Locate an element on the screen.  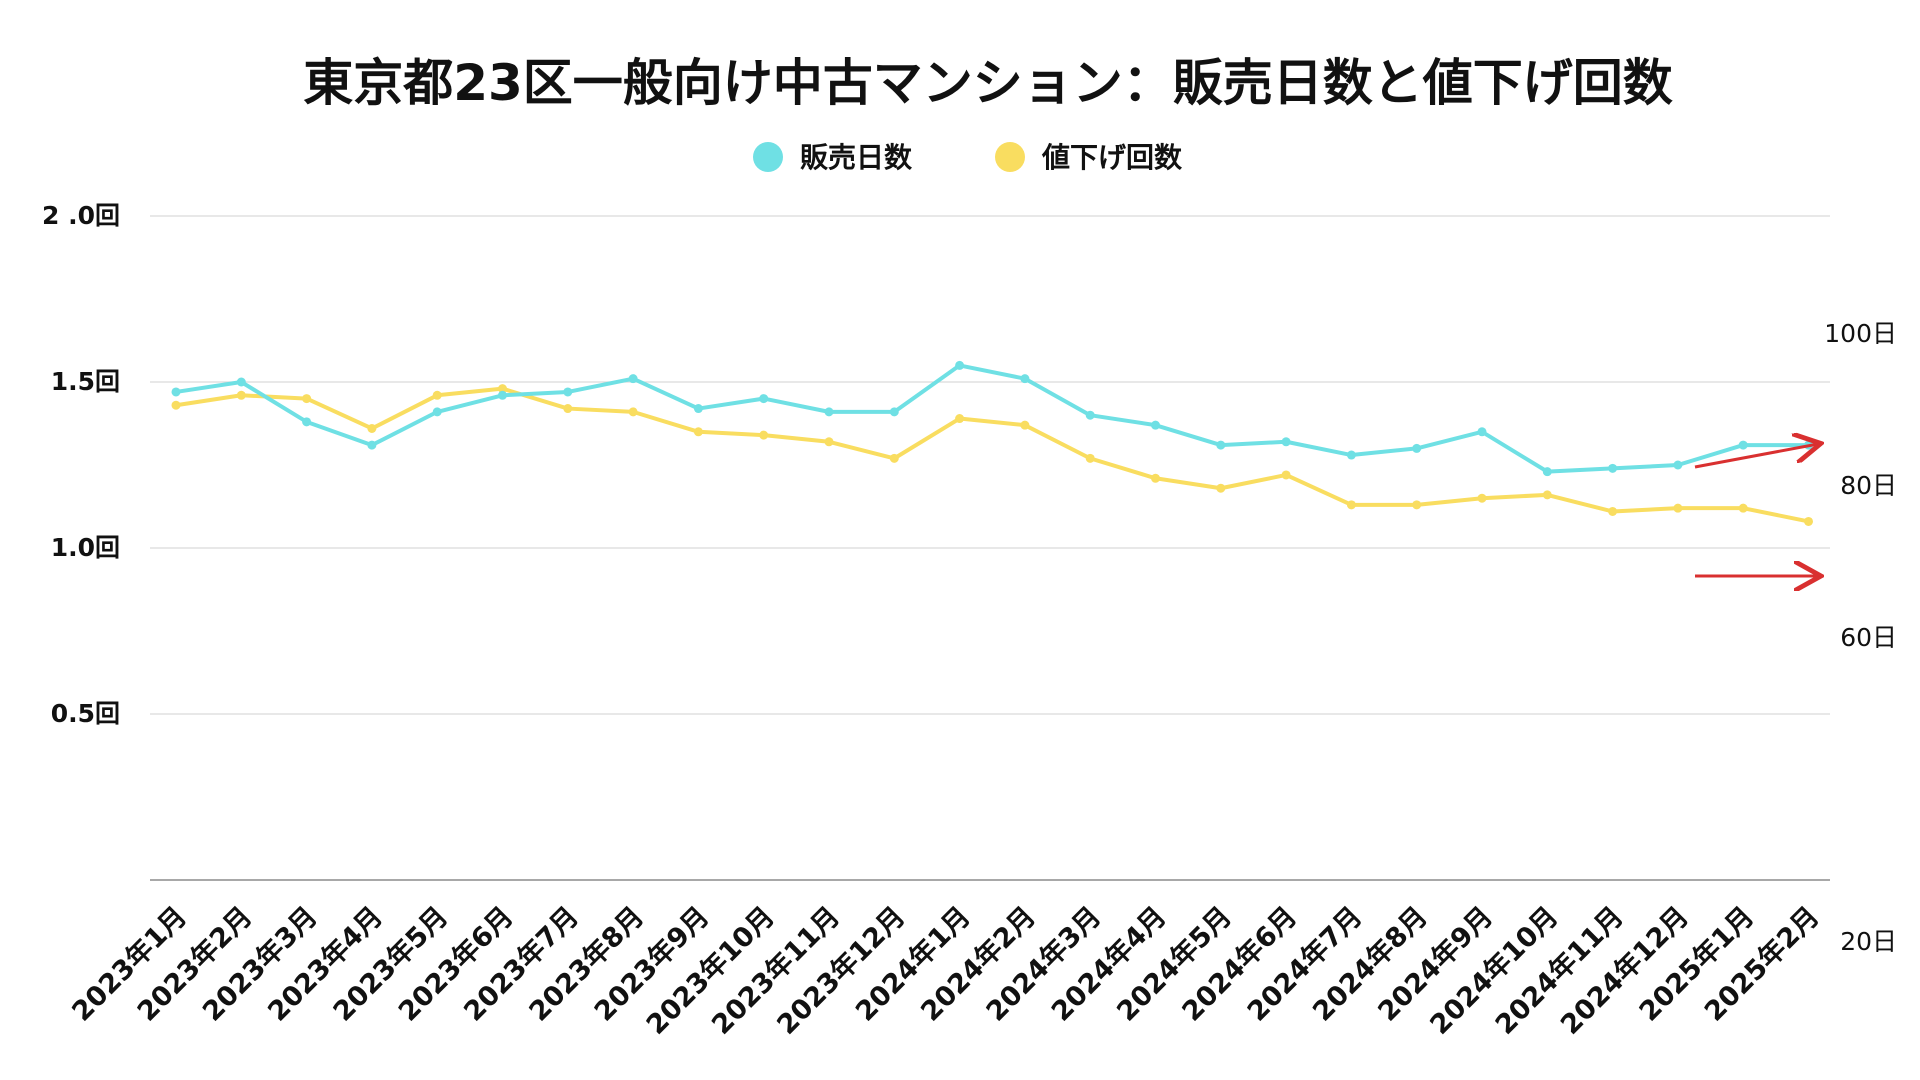
y-left-tick-label: 1.5回 is located at coordinates (85, 381).